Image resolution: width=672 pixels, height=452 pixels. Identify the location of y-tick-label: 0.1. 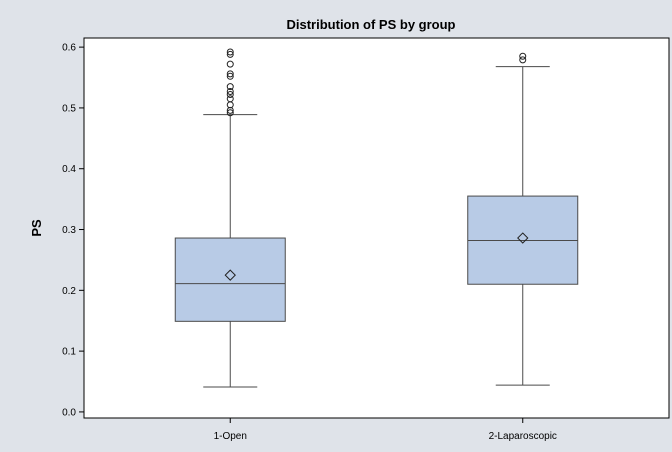
(69, 352).